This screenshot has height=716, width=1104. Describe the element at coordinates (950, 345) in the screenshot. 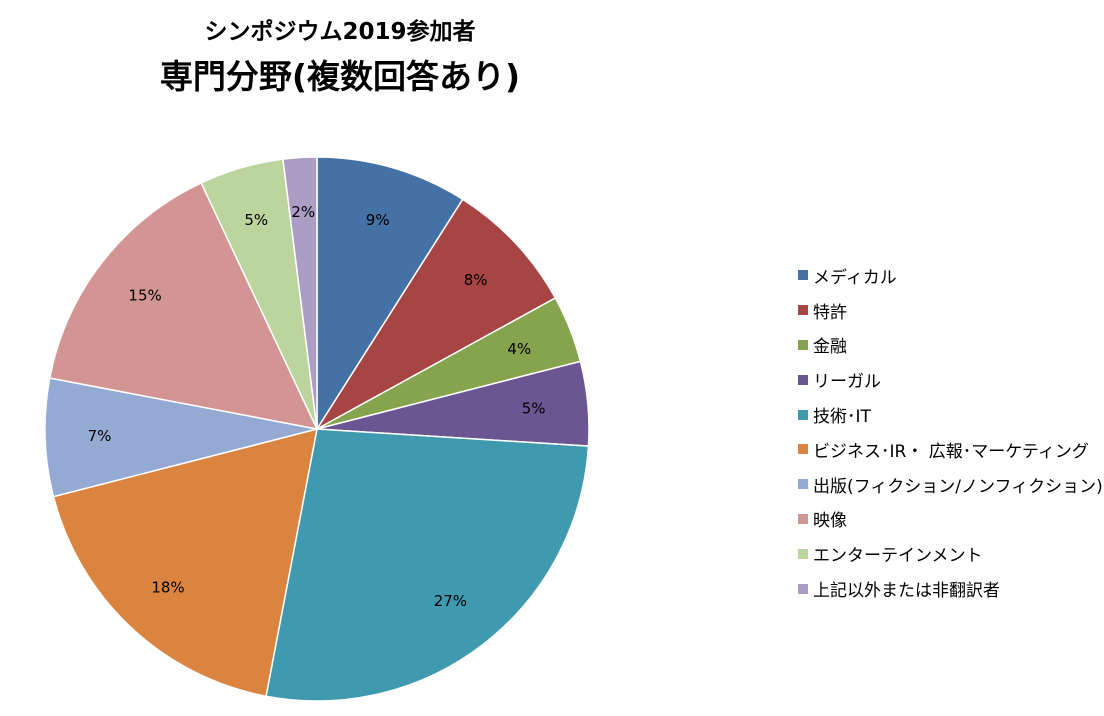

I see `legend-item-2: 金融` at that location.